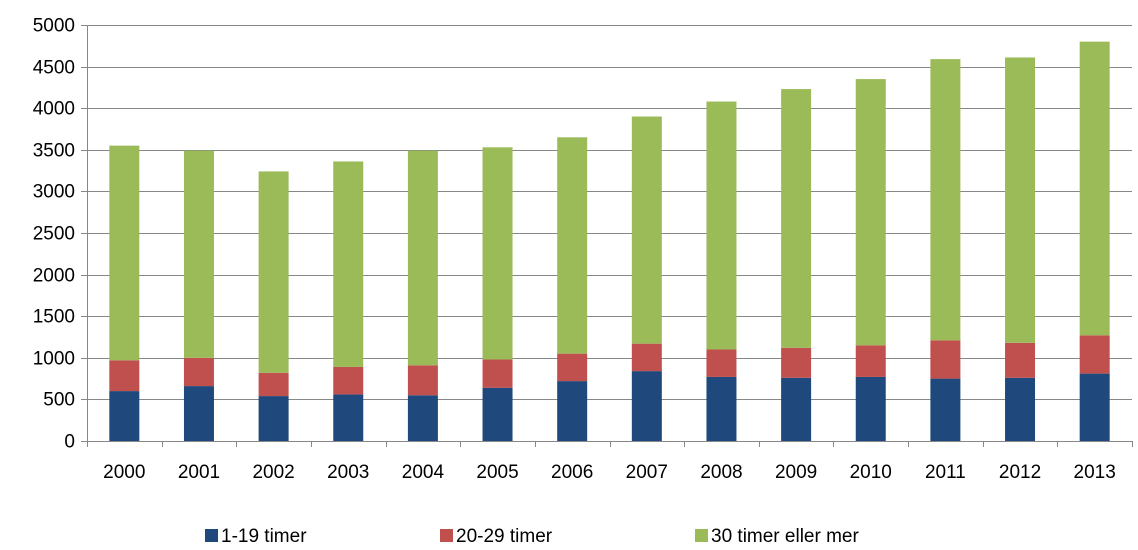  What do you see at coordinates (273, 472) in the screenshot?
I see `x-tick-label: 2002` at bounding box center [273, 472].